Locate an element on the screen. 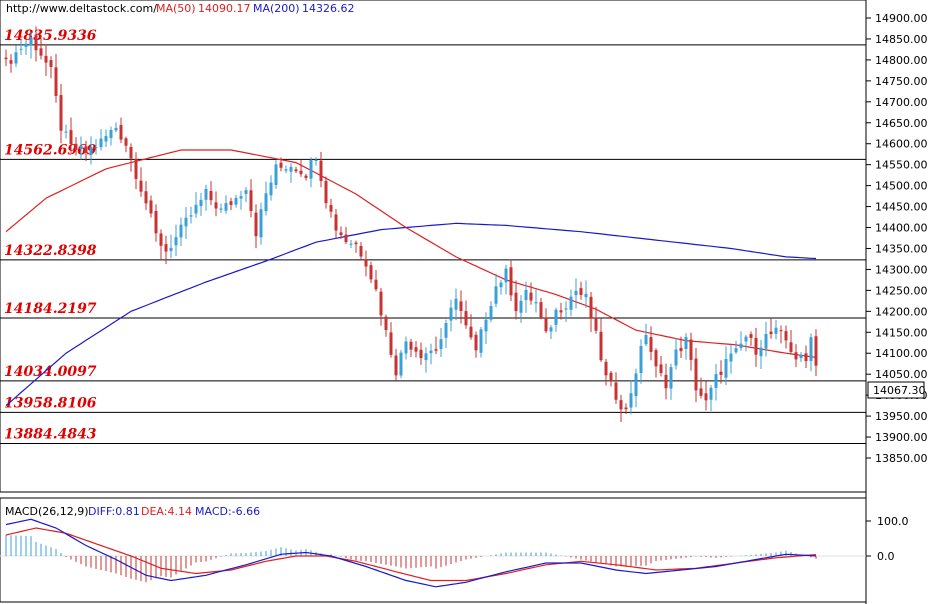  price-tick-label: 14400.00 is located at coordinates (901, 228).